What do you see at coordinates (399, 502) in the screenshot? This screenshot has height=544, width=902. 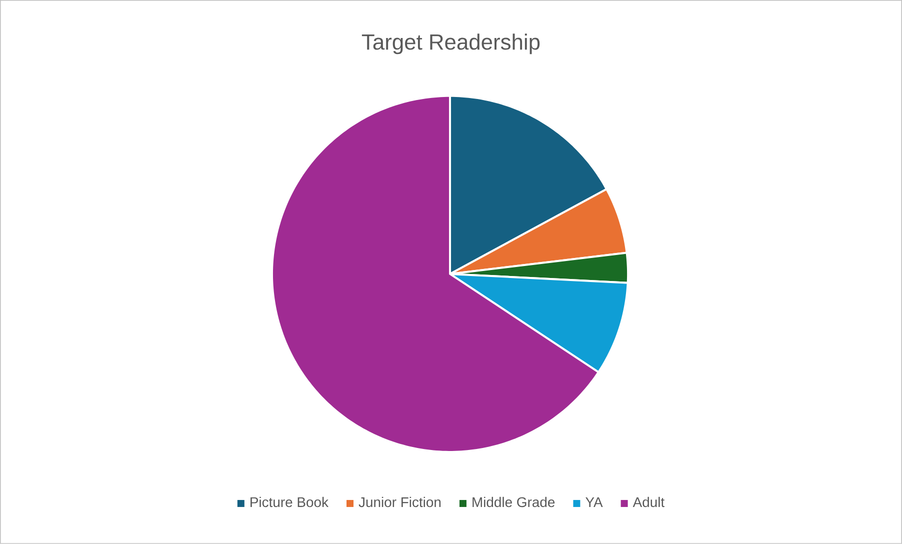 I see `legend-label: Junior Fiction` at bounding box center [399, 502].